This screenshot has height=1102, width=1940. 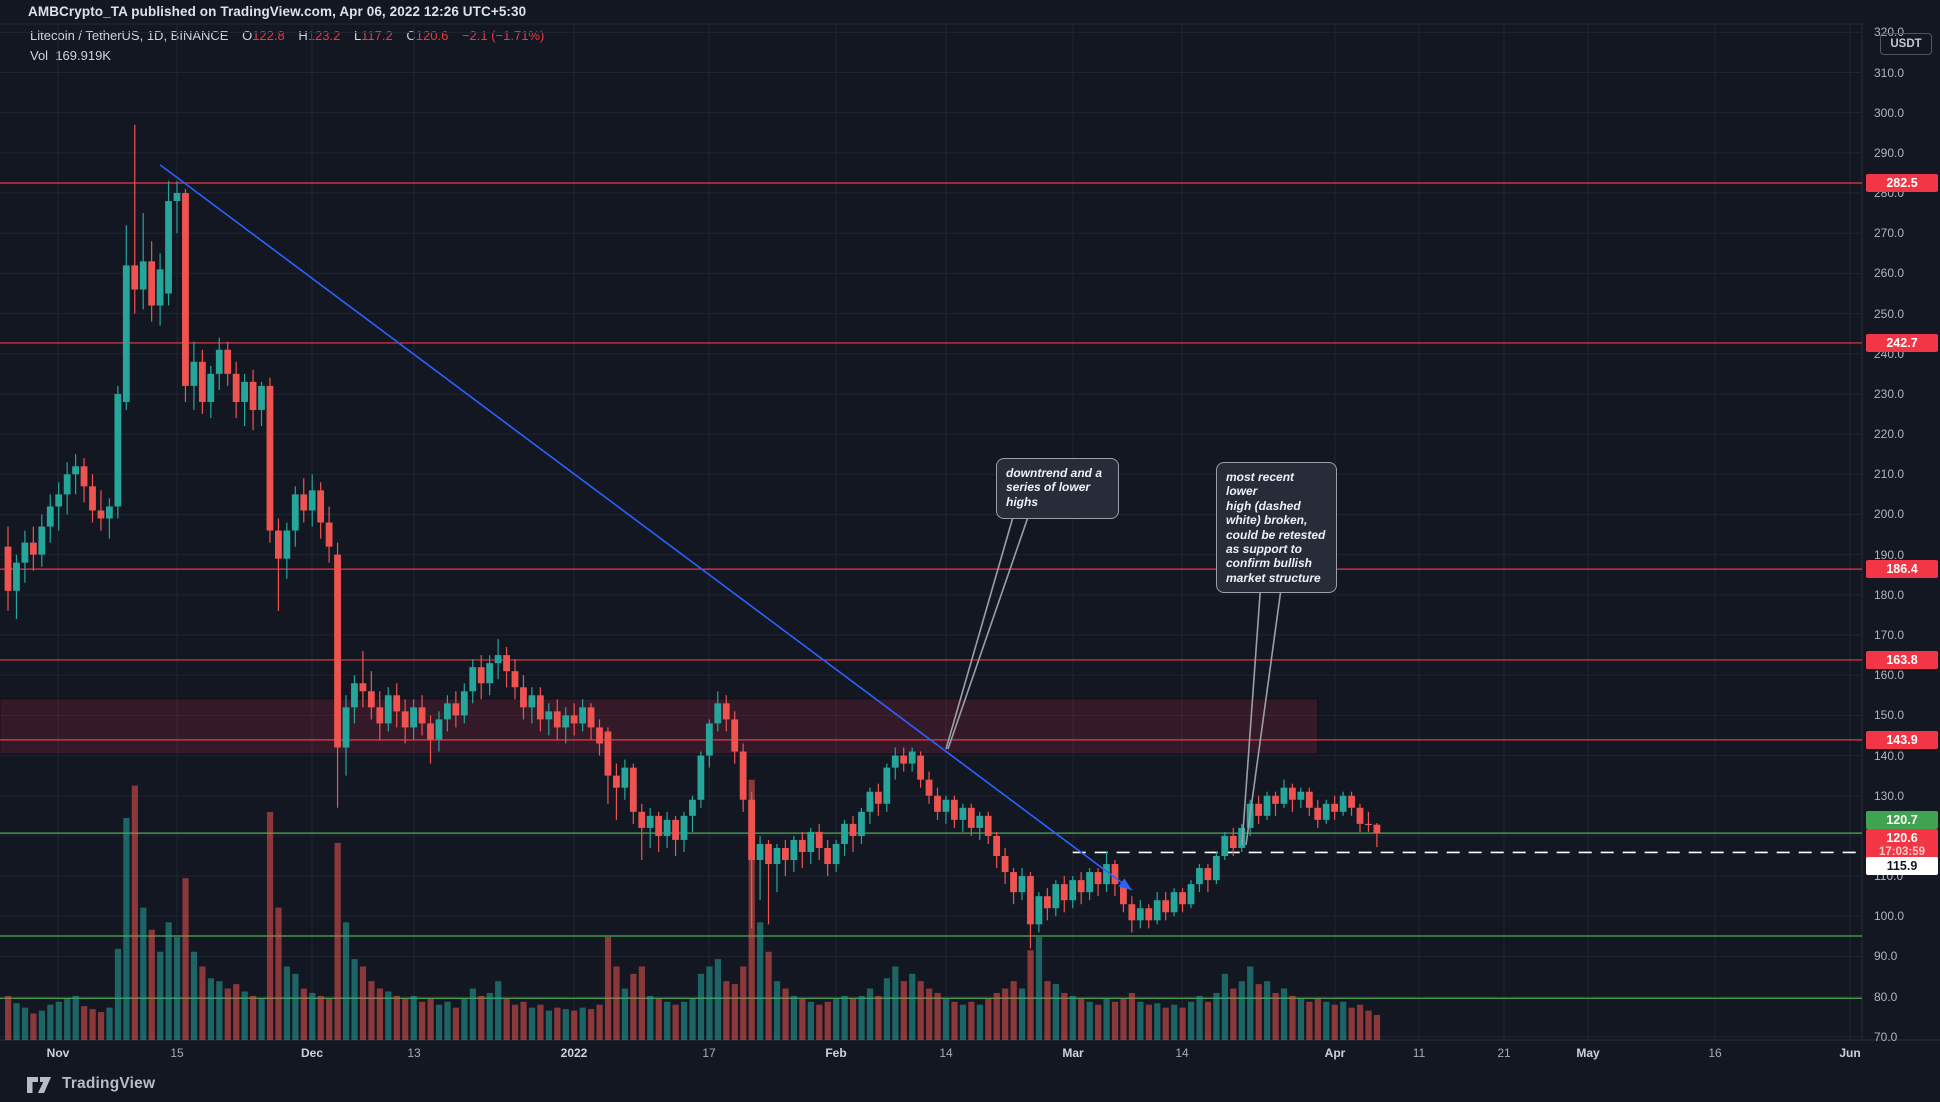 What do you see at coordinates (70, 55) in the screenshot?
I see `volume-legend: Vol 169.919K` at bounding box center [70, 55].